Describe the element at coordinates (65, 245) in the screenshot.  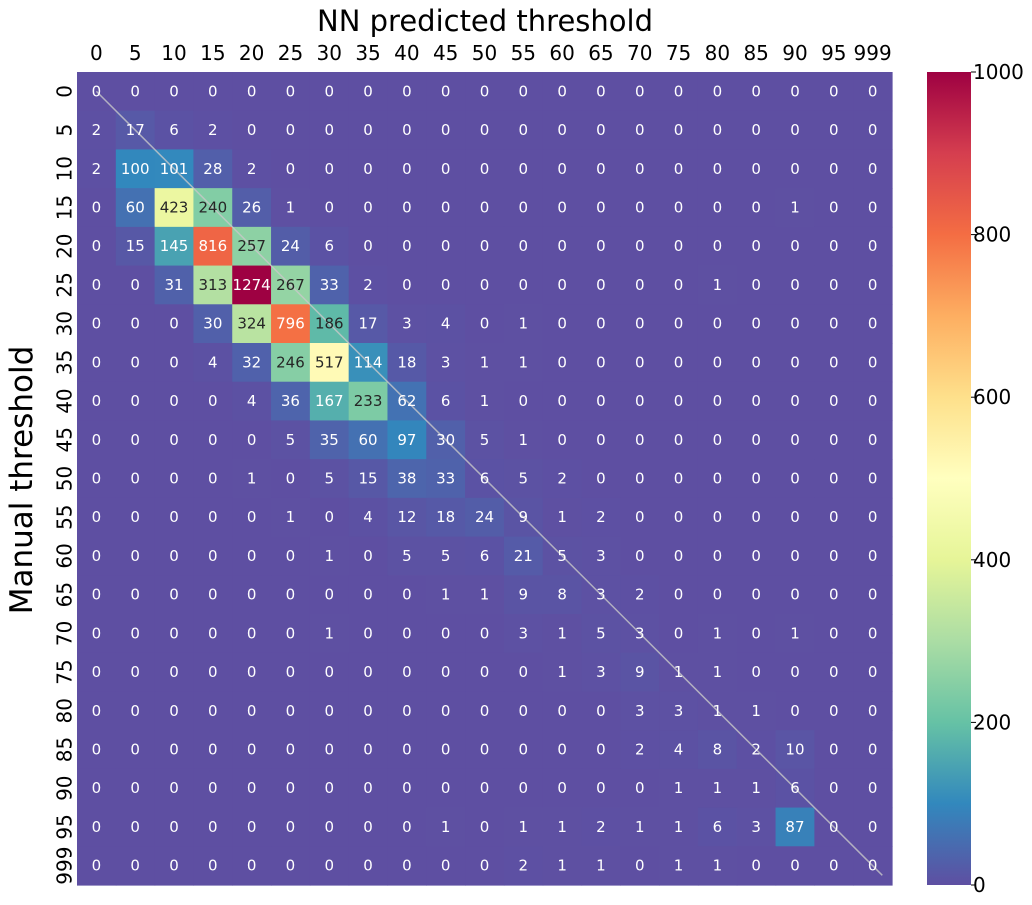
I see `y-tick-label: 20` at that location.